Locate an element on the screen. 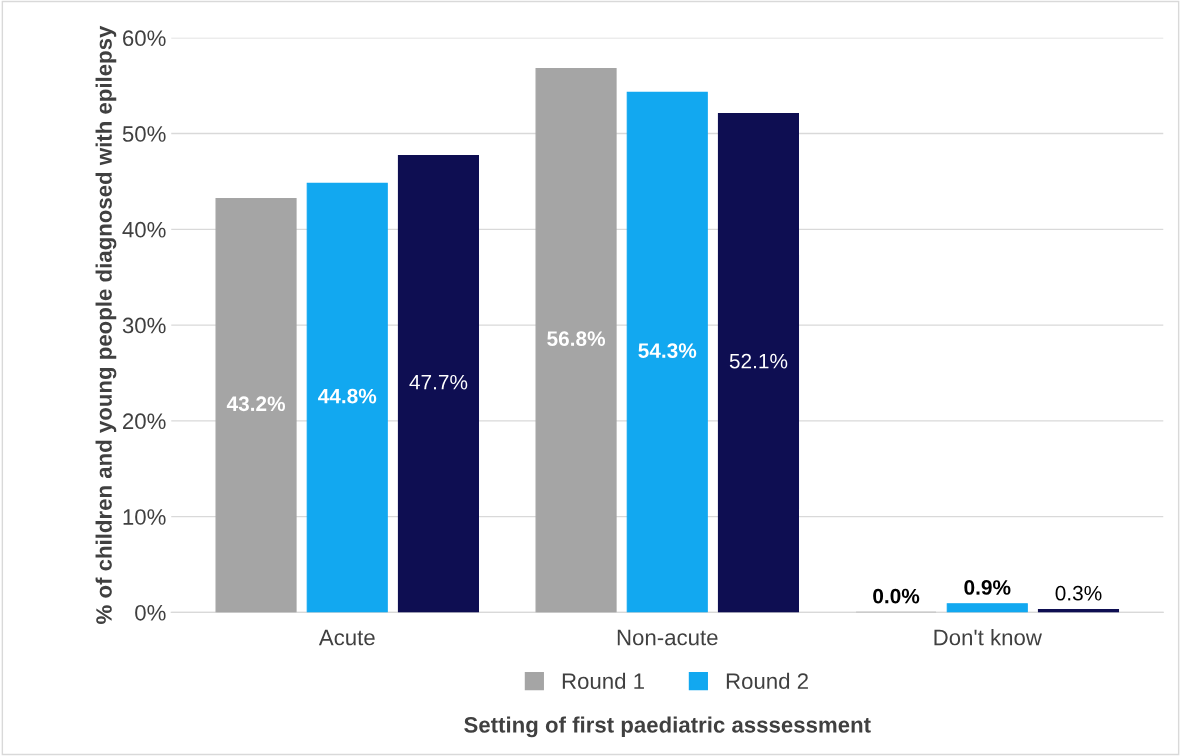 This screenshot has width=1181, height=756. x-tick-label: Don't know is located at coordinates (988, 637).